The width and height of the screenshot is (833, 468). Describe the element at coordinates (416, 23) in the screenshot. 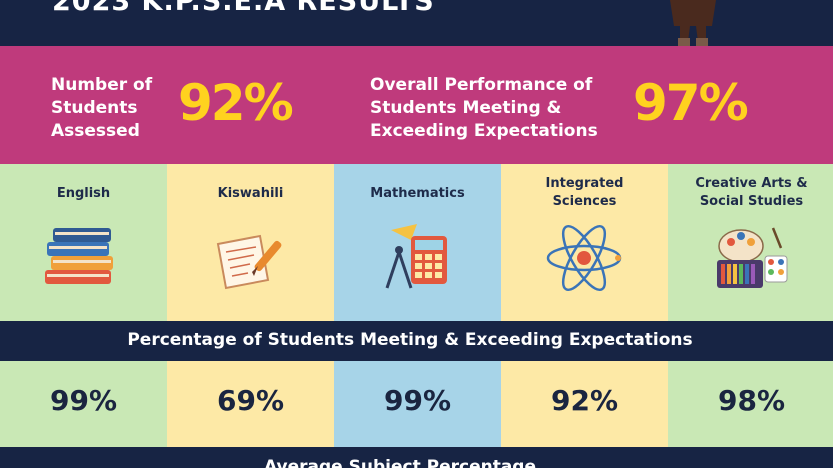

I see `header-banner: 2023 K.P.S.E.A RESULTS` at that location.